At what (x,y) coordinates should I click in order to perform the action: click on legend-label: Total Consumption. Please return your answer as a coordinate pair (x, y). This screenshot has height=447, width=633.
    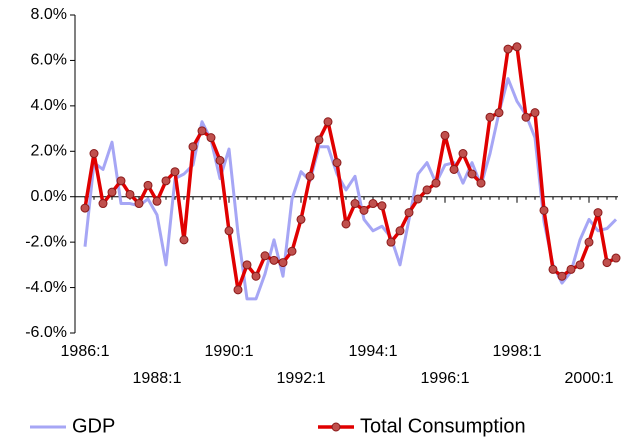
    Looking at the image, I should click on (443, 426).